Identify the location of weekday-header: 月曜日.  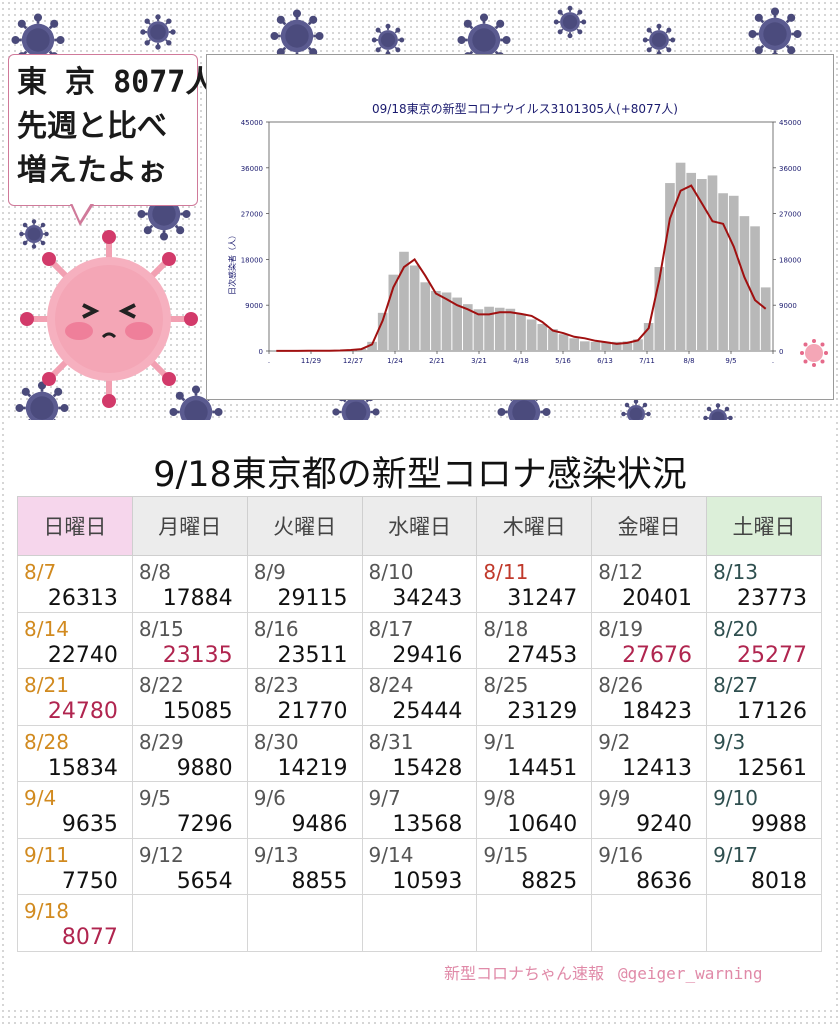
(189, 526).